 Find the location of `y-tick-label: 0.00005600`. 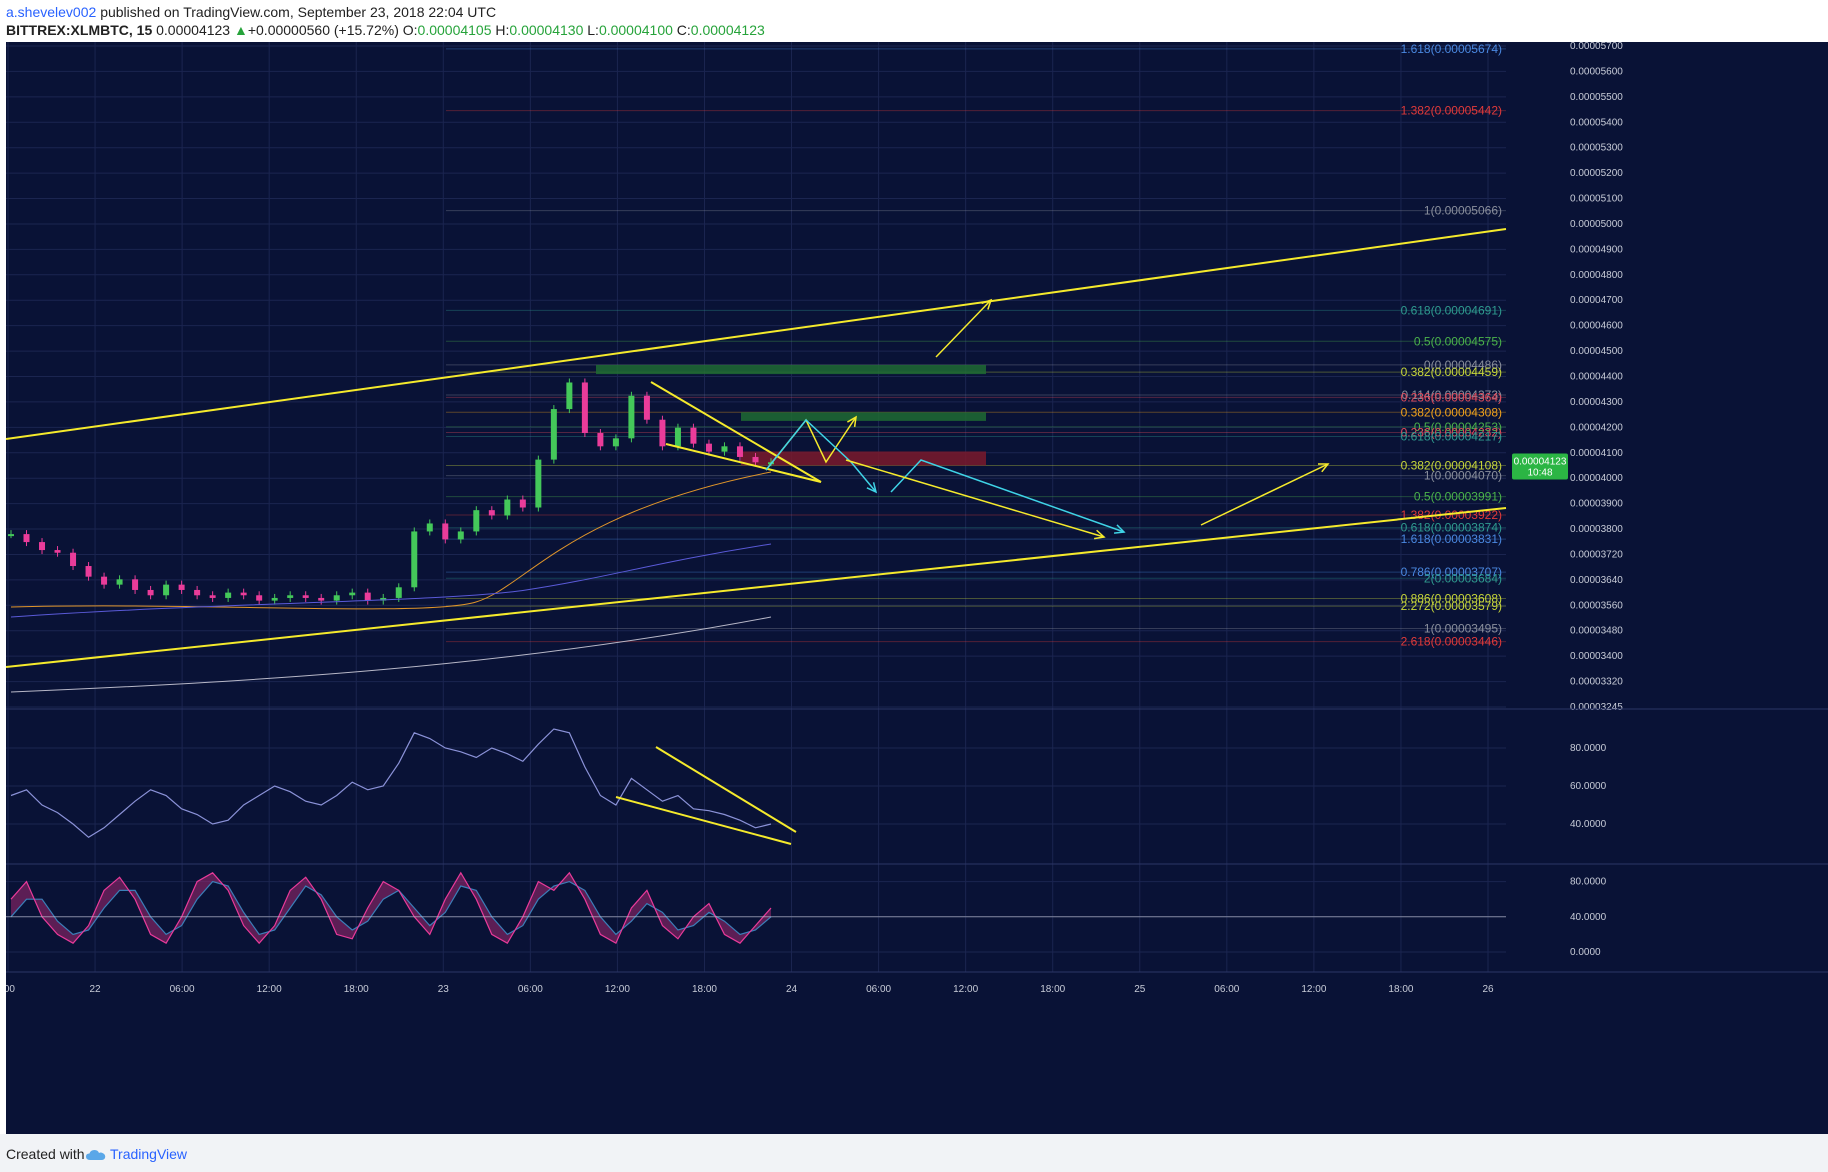

y-tick-label: 0.00005600 is located at coordinates (1596, 71).